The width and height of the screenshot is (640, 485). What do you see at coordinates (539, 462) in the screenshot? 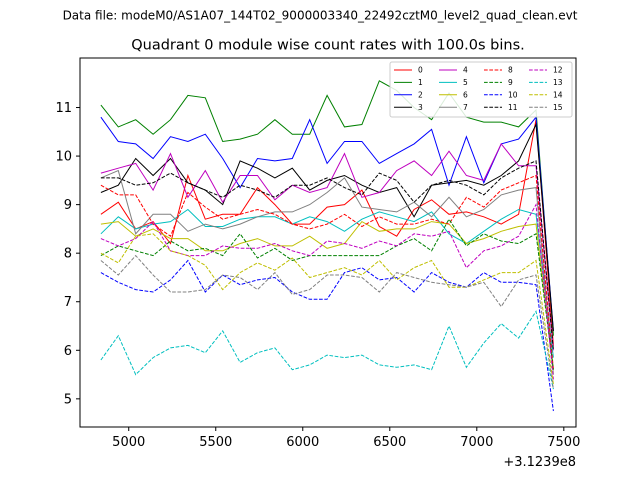
I see `x-offset-label: +3.1239e8` at bounding box center [539, 462].